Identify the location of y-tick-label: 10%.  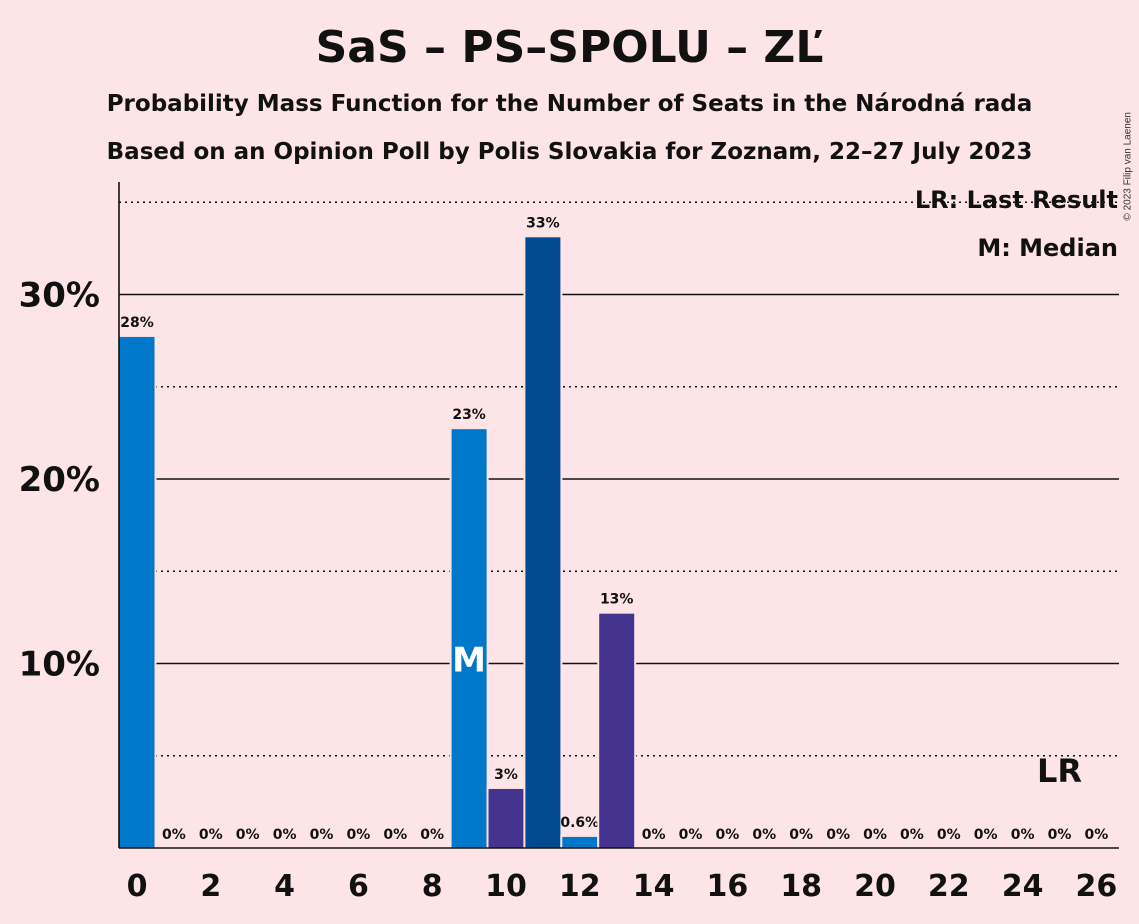
(59, 665).